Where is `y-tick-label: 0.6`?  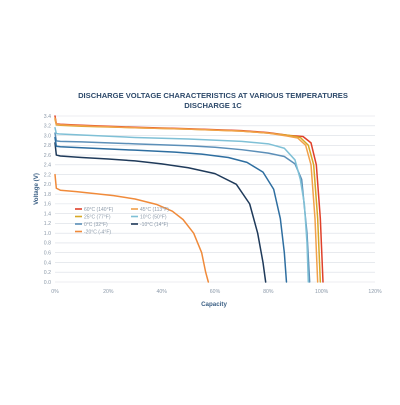
y-tick-label: 0.6 is located at coordinates (47, 254).